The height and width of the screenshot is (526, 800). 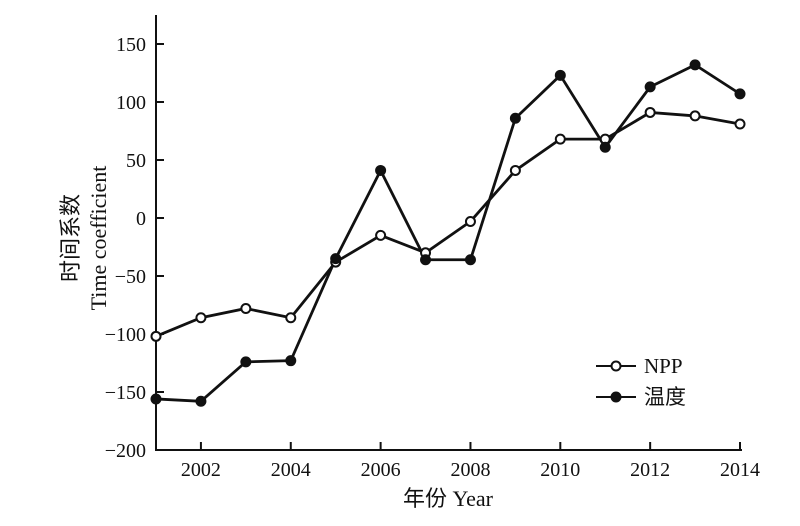 What do you see at coordinates (84, 238) in the screenshot?
I see `y-axis-title: 时间系数 Time coefficient` at bounding box center [84, 238].